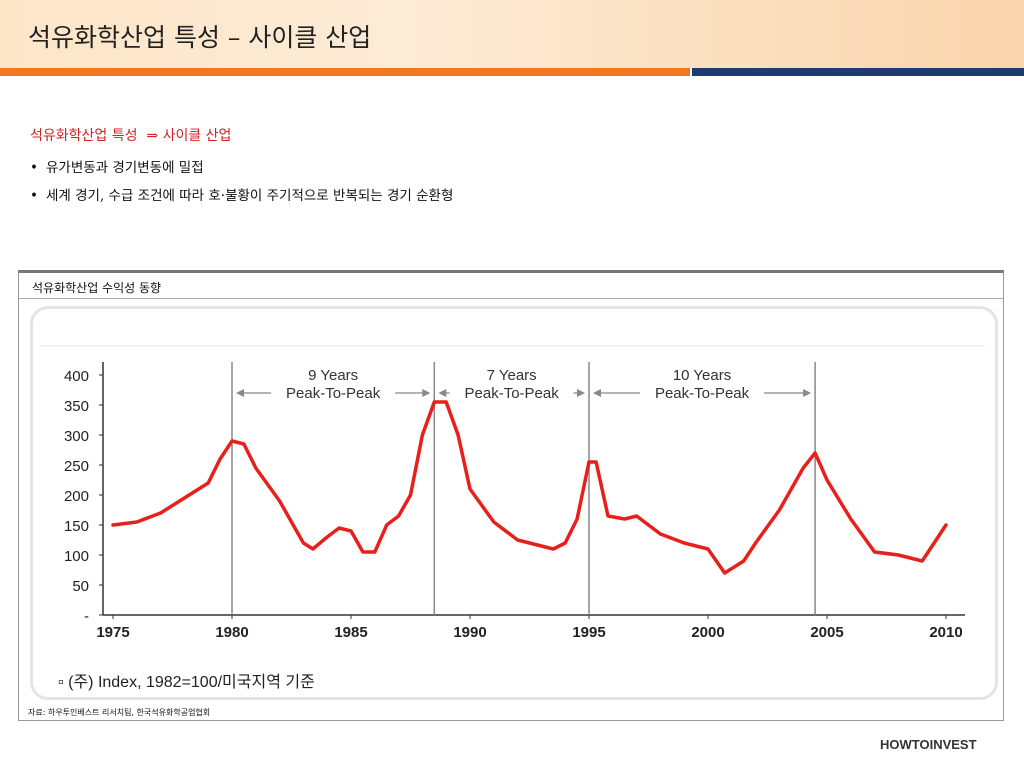 This screenshot has height=768, width=1024. I want to click on y-tick-label: 100, so click(76, 556).